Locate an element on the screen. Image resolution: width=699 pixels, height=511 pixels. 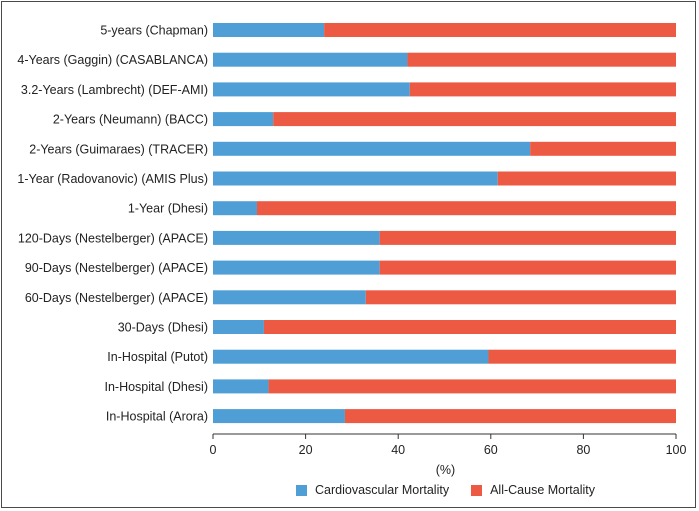
category-label: 60-Days (Nestelberger) (APACE) is located at coordinates (116, 298).